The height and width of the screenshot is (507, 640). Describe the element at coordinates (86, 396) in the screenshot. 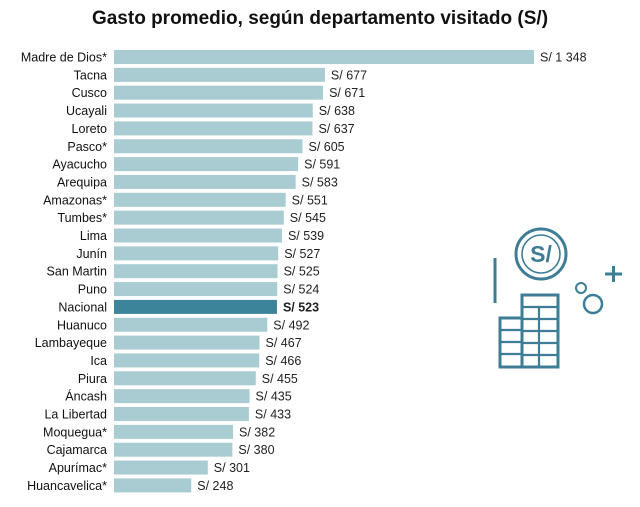

I see `category-label: Áncash` at that location.